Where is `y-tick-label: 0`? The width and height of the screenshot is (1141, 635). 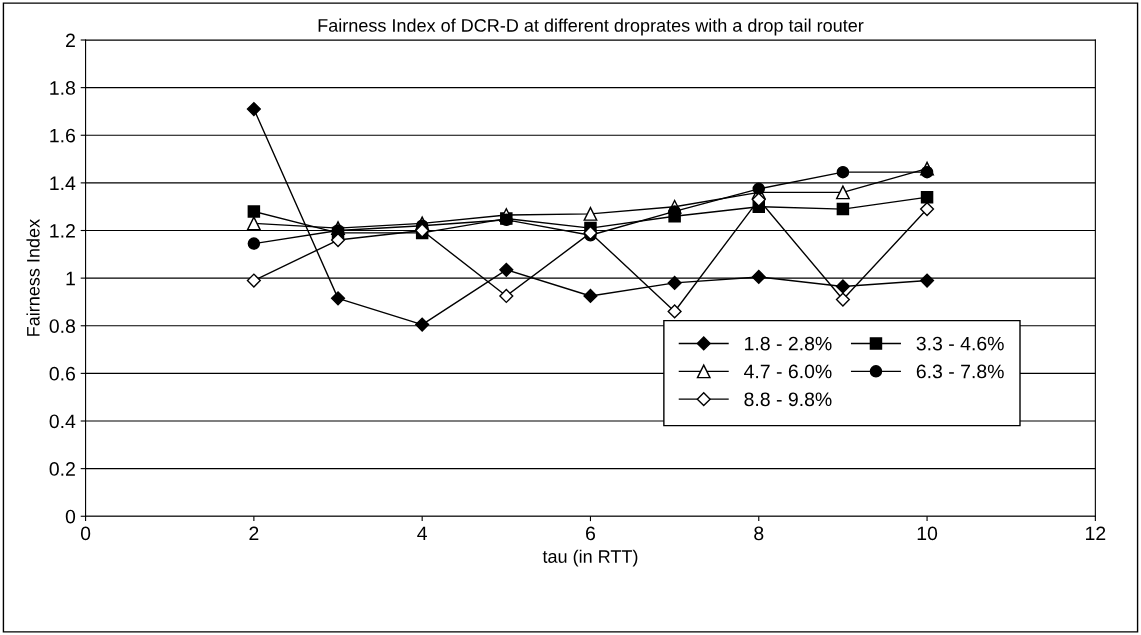 y-tick-label: 0 is located at coordinates (70, 516).